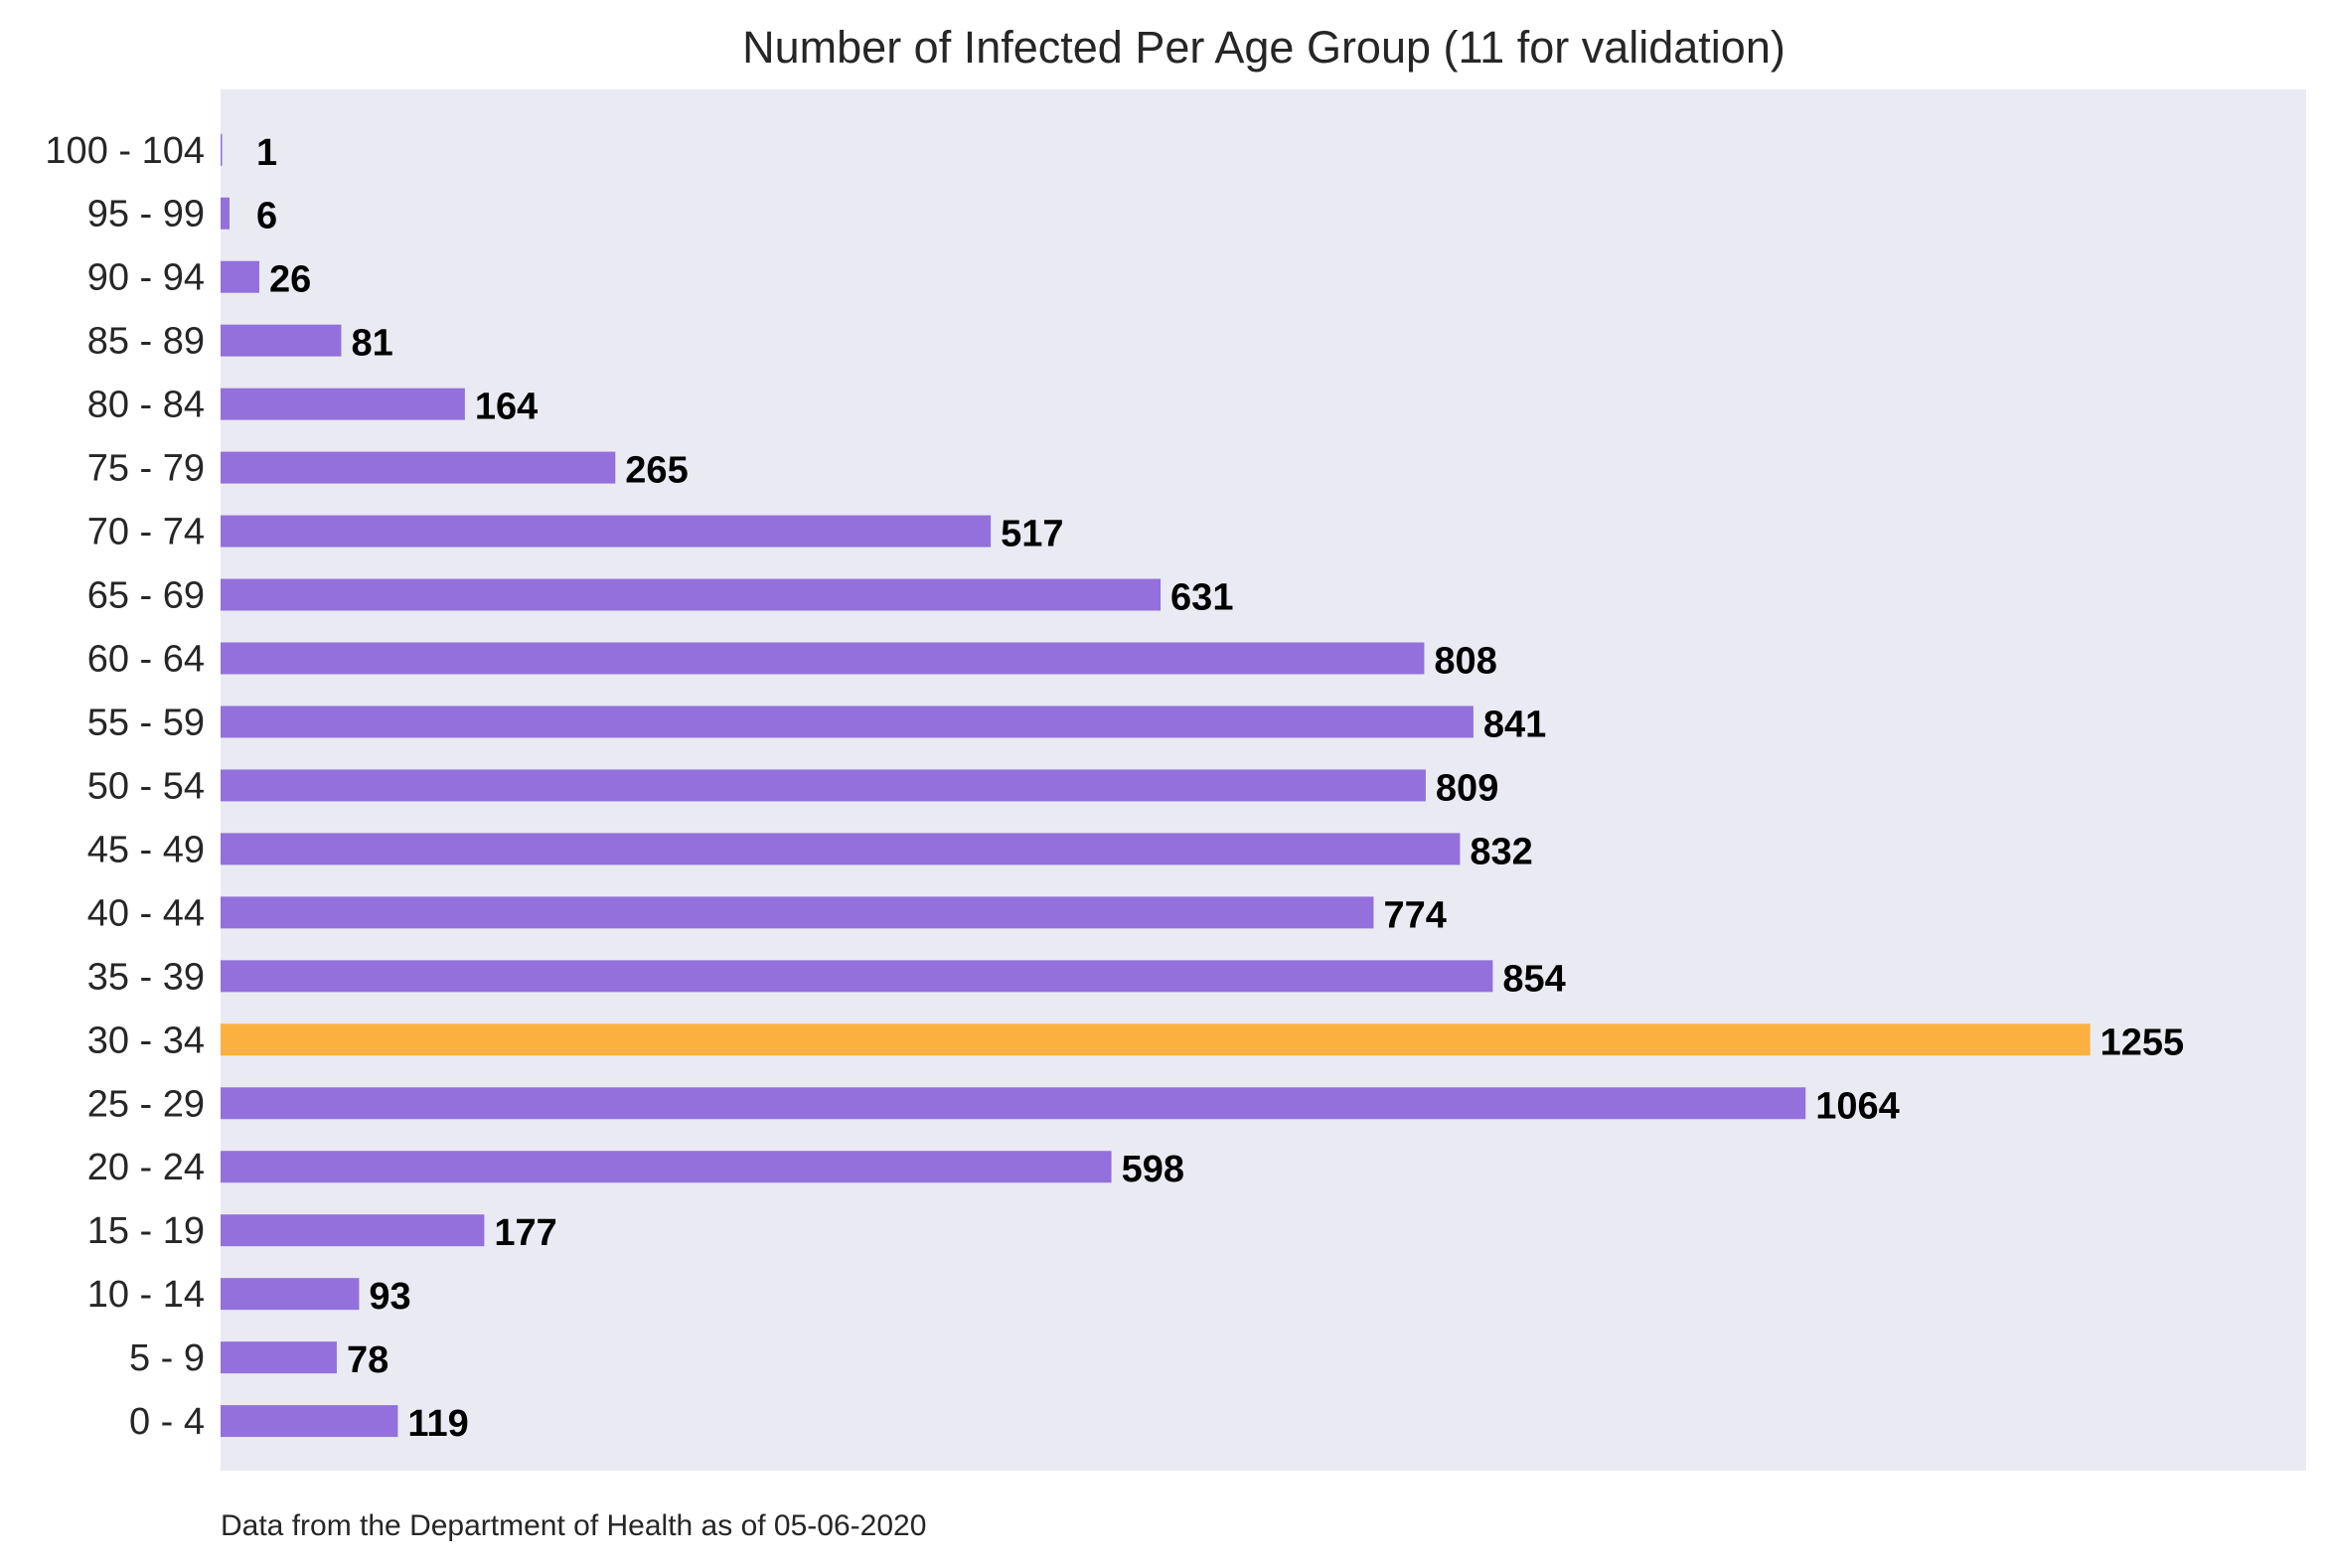  I want to click on tick-label-65-69: 65 - 69, so click(146, 596).